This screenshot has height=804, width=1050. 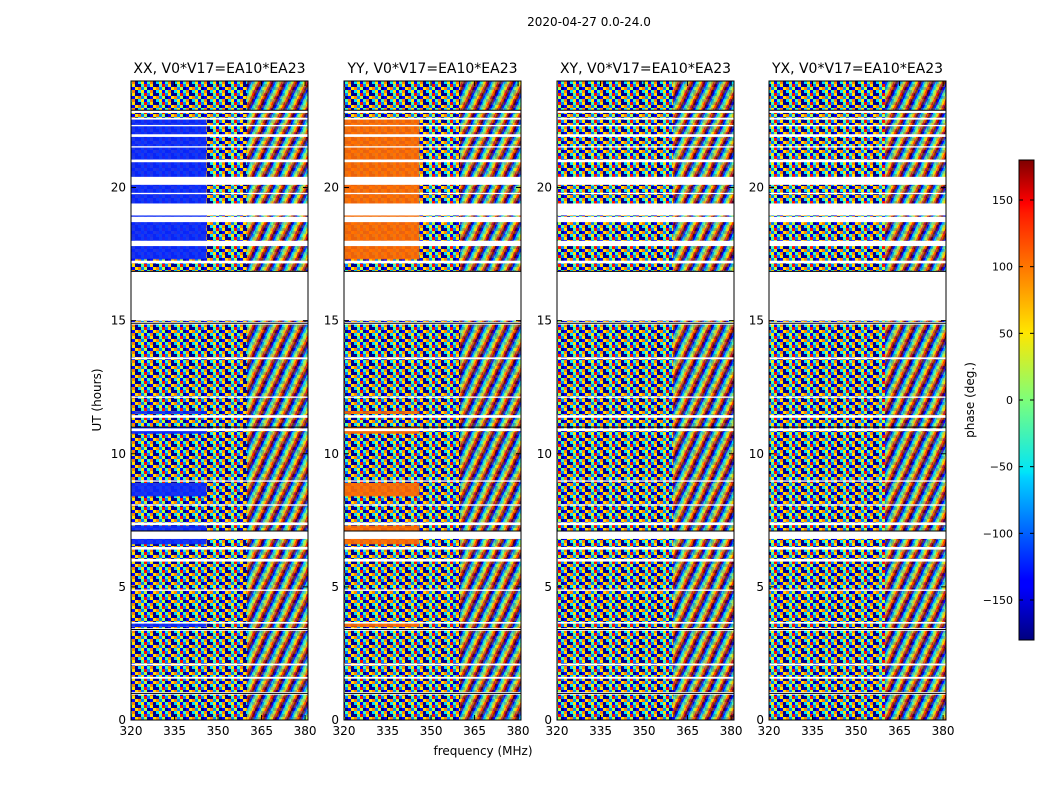 I want to click on panel-xy-image, so click(x=645, y=400).